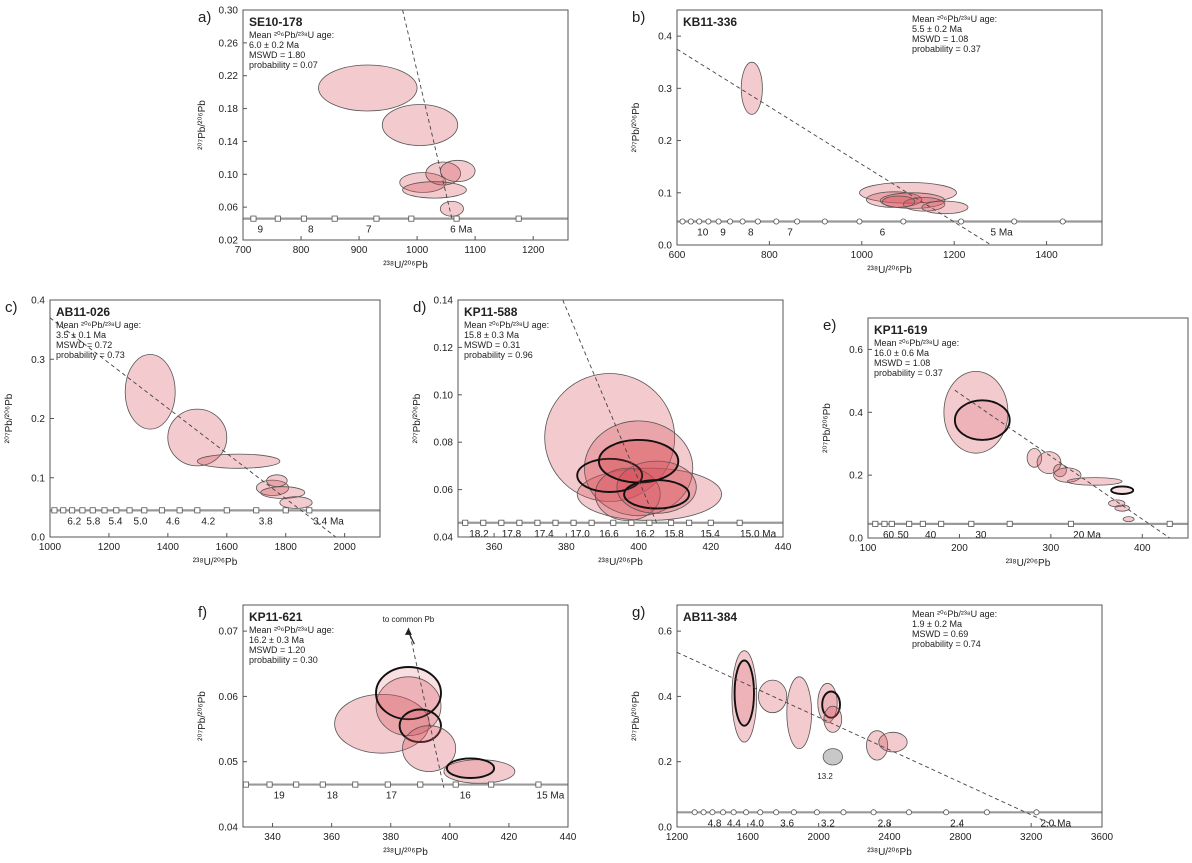  Describe the element at coordinates (466, 796) in the screenshot. I see `age-label: 16` at that location.